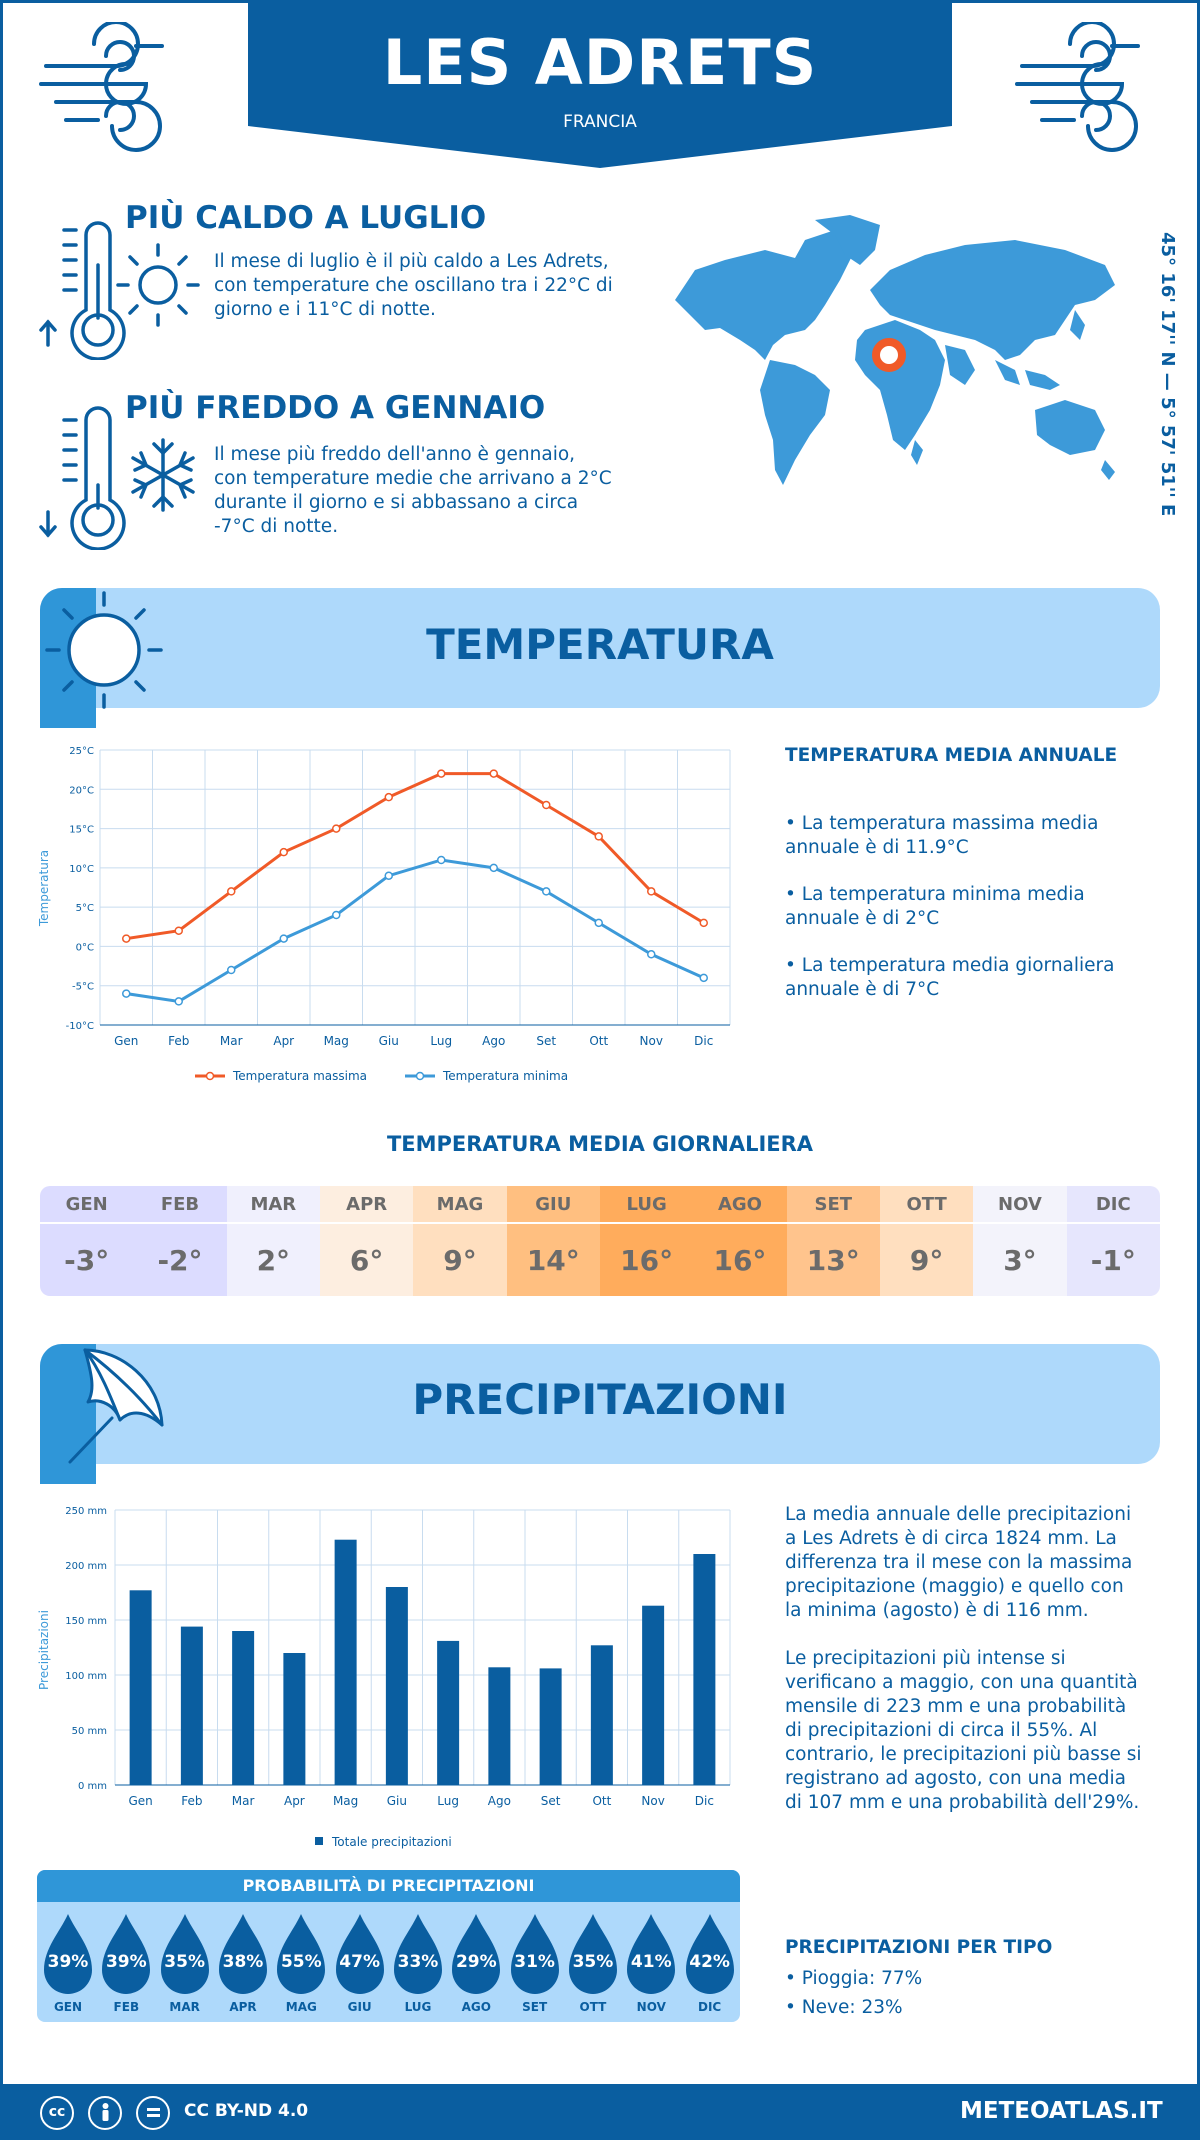 This screenshot has width=1200, height=2140. I want to click on daily-temp-value: 6°, so click(366, 1260).